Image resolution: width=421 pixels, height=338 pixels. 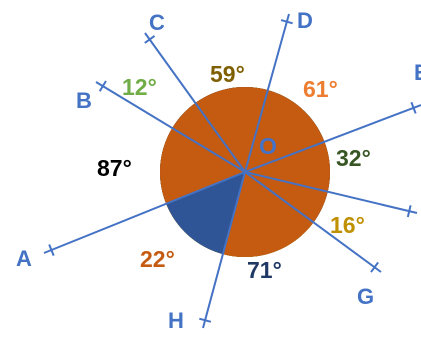 What do you see at coordinates (227, 74) in the screenshot?
I see `angle-c-o-d-label: 59°` at bounding box center [227, 74].